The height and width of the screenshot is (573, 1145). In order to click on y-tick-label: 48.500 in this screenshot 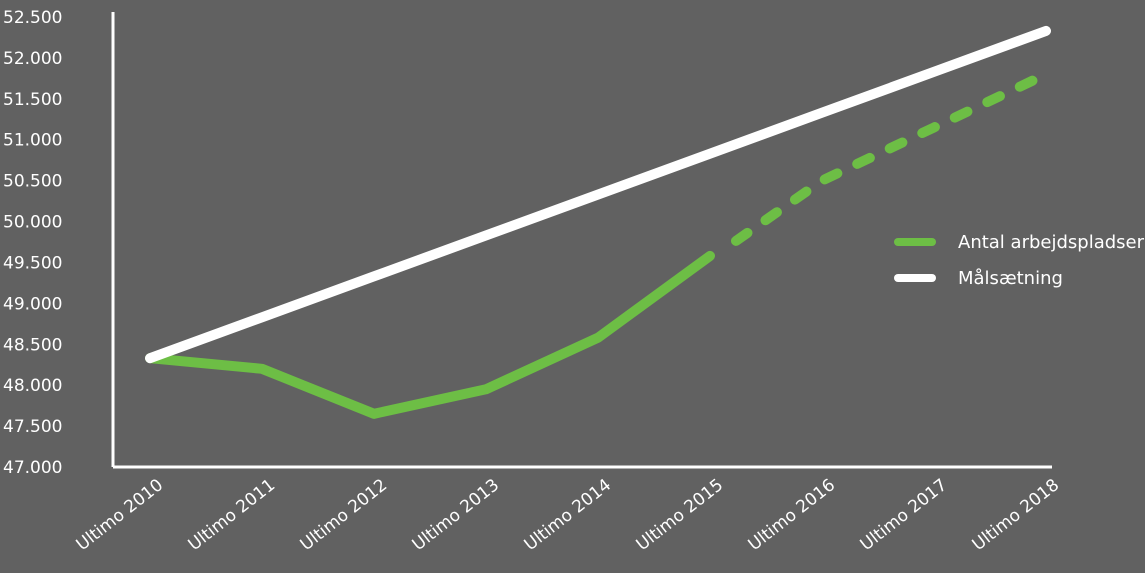, I will do `click(32, 345)`.